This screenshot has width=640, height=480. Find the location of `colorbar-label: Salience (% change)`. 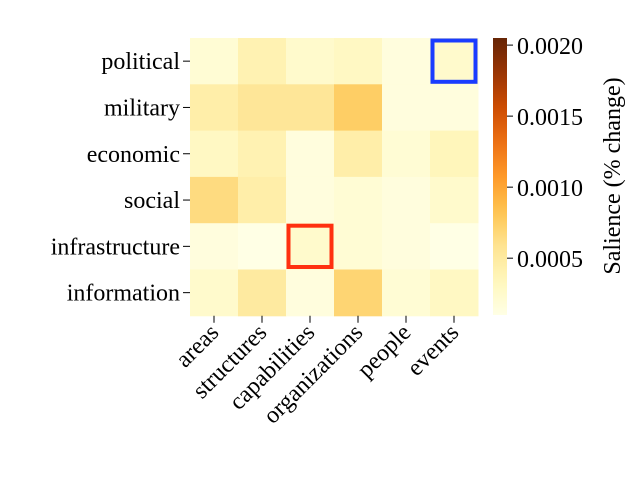

colorbar-label: Salience (% change) is located at coordinates (613, 175).